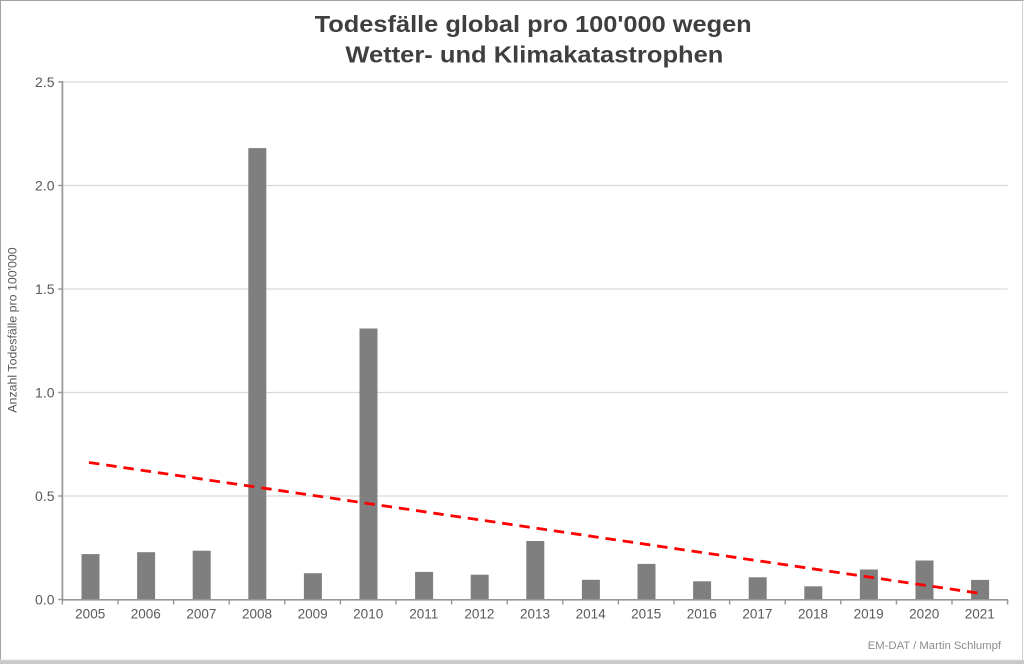  Describe the element at coordinates (423, 614) in the screenshot. I see `svg-text: 2011` at that location.